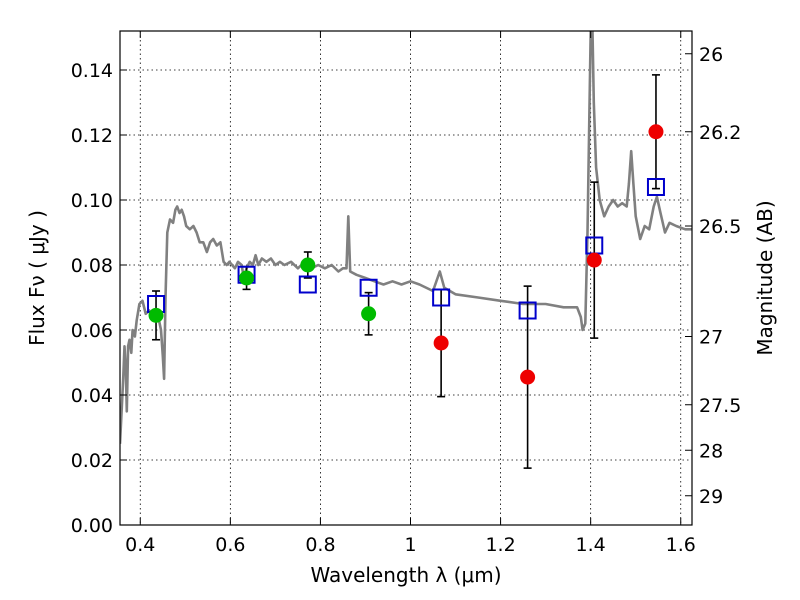 The image size is (800, 600). I want to click on y-tick-label-5: 0.10, so click(92, 201).